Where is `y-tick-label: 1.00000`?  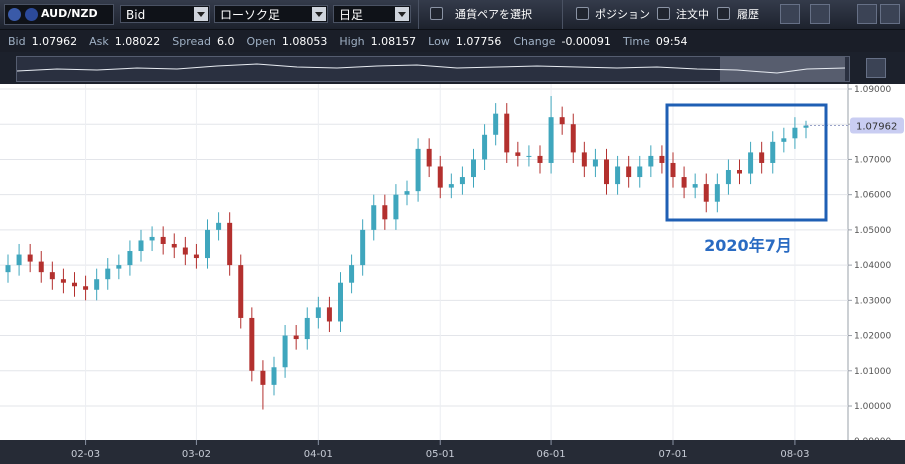 y-tick-label: 1.00000 is located at coordinates (872, 407).